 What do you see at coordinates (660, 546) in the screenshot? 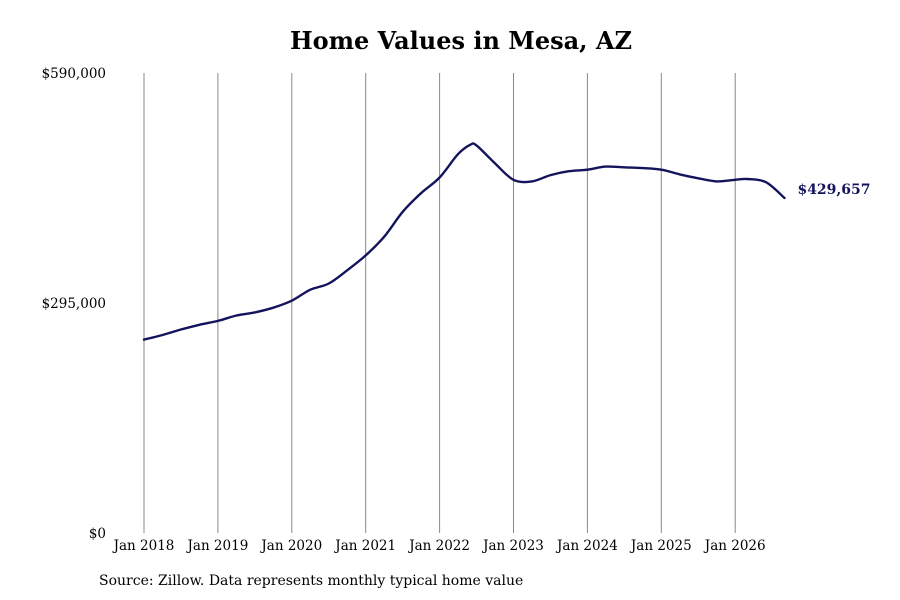
I see `x-tick-label: Jan 2025` at bounding box center [660, 546].